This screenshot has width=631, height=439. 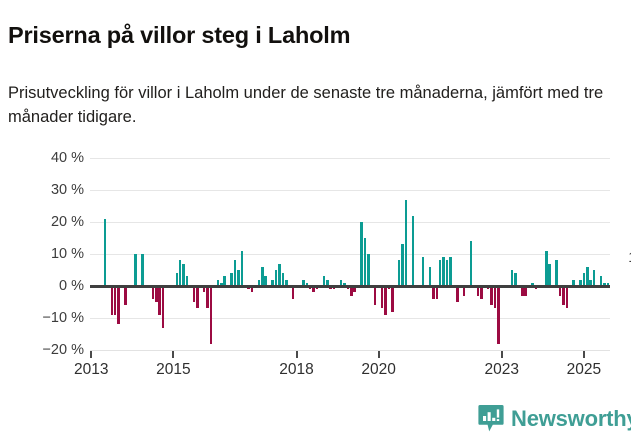 I want to click on y-axis-tick-label: −20 %, so click(x=63, y=349).